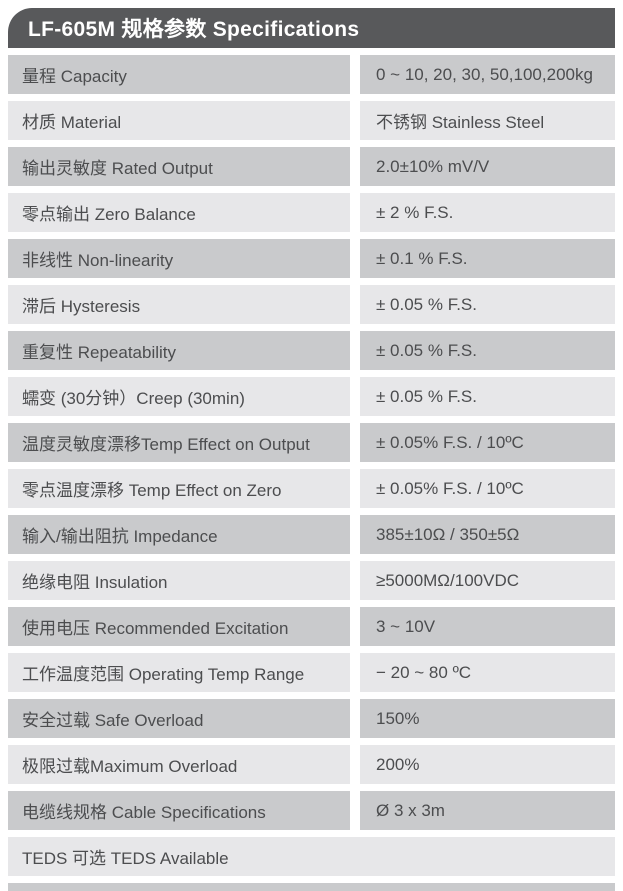  I want to click on spec-row: TEDS 可选 TEDS Available, so click(311, 856).